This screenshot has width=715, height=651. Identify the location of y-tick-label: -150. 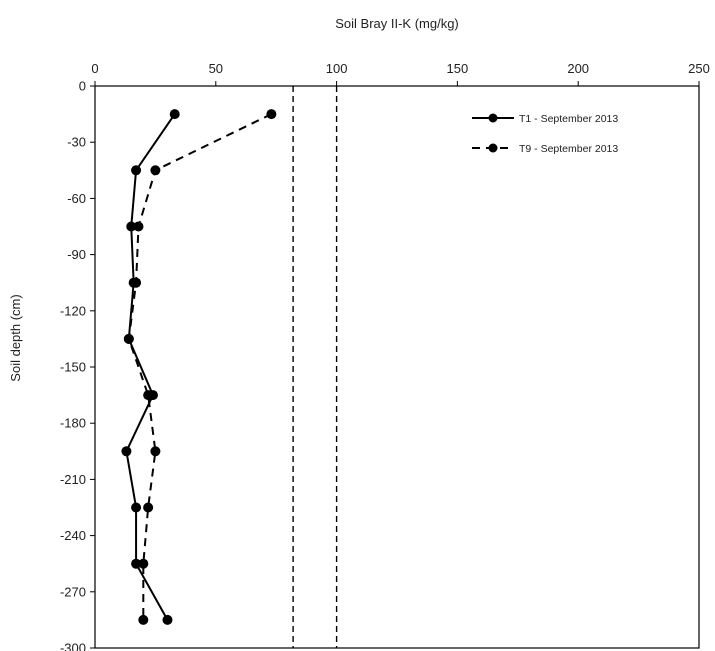
(73, 367).